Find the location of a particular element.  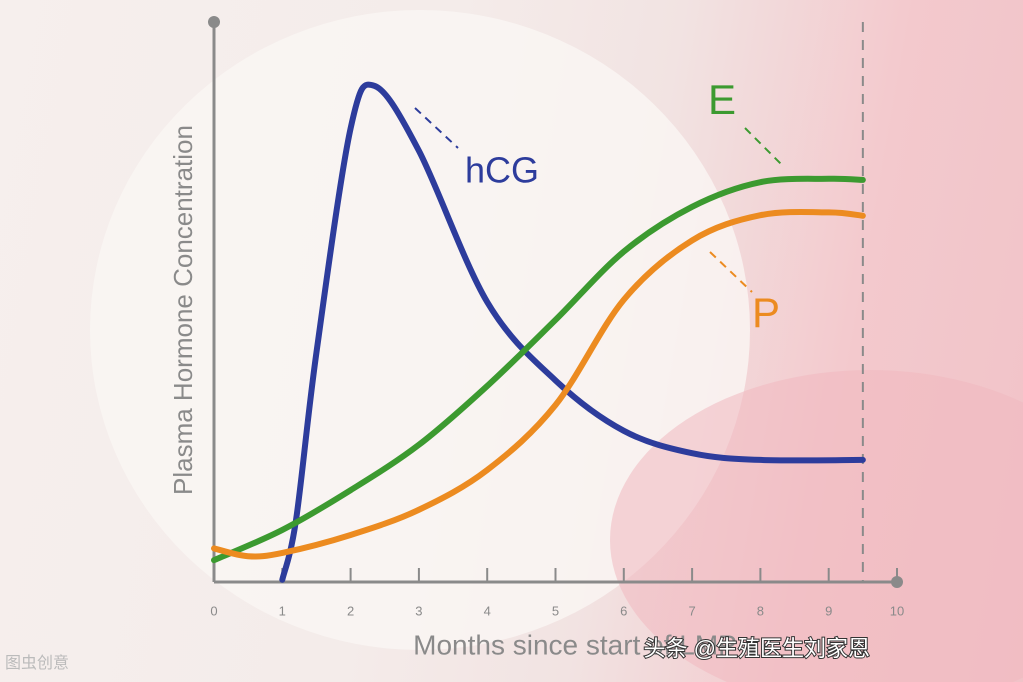

x-tick-label: 2 is located at coordinates (350, 610).